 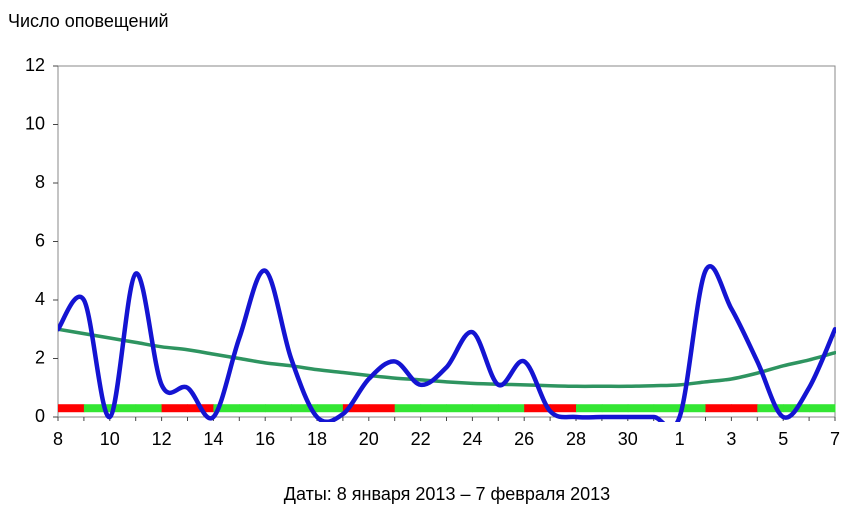 I want to click on x-tick-label: 14, so click(x=213, y=439).